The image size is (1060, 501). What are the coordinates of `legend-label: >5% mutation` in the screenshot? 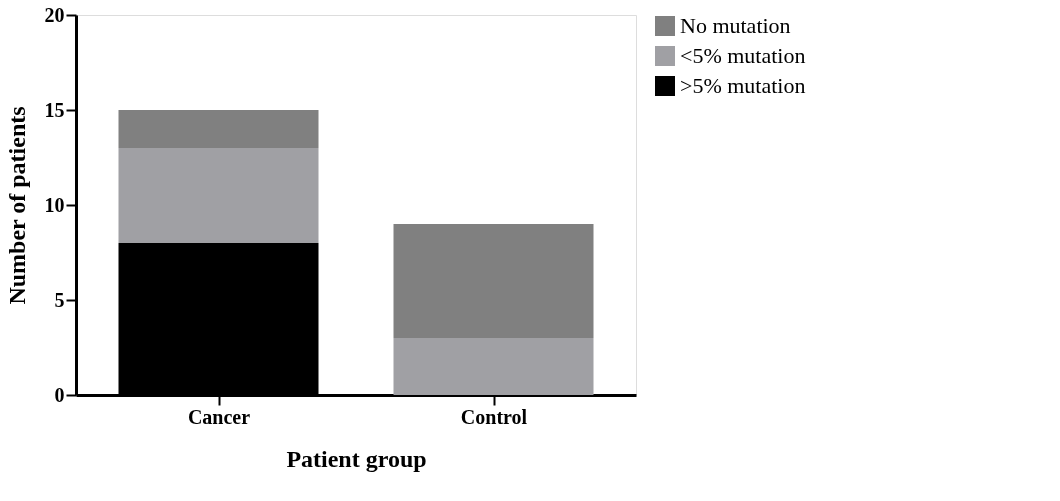 It's located at (743, 85).